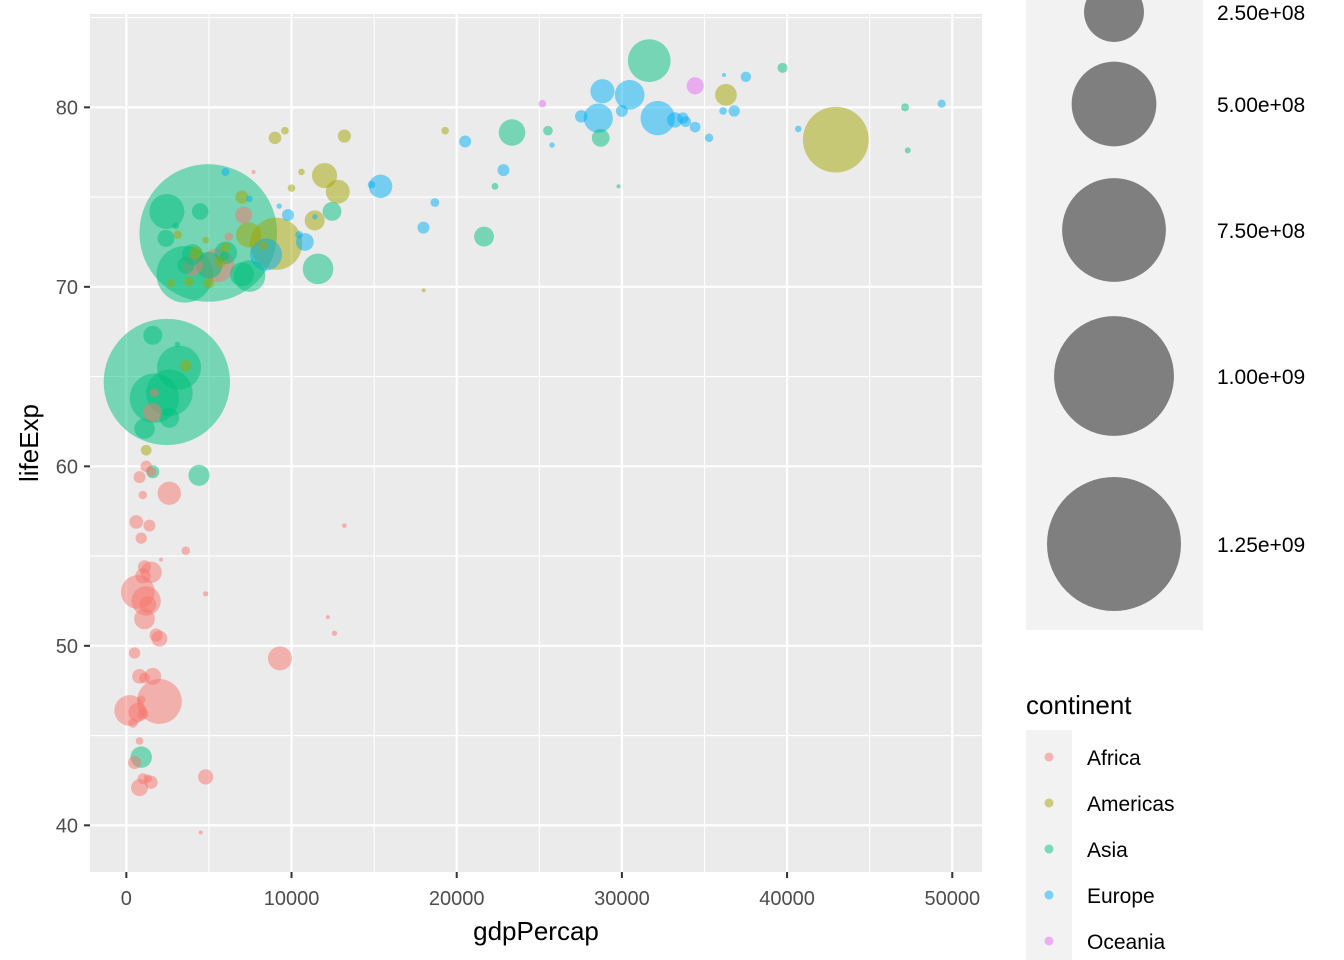  I want to click on x-axis-title: gdpPercap, so click(536, 931).